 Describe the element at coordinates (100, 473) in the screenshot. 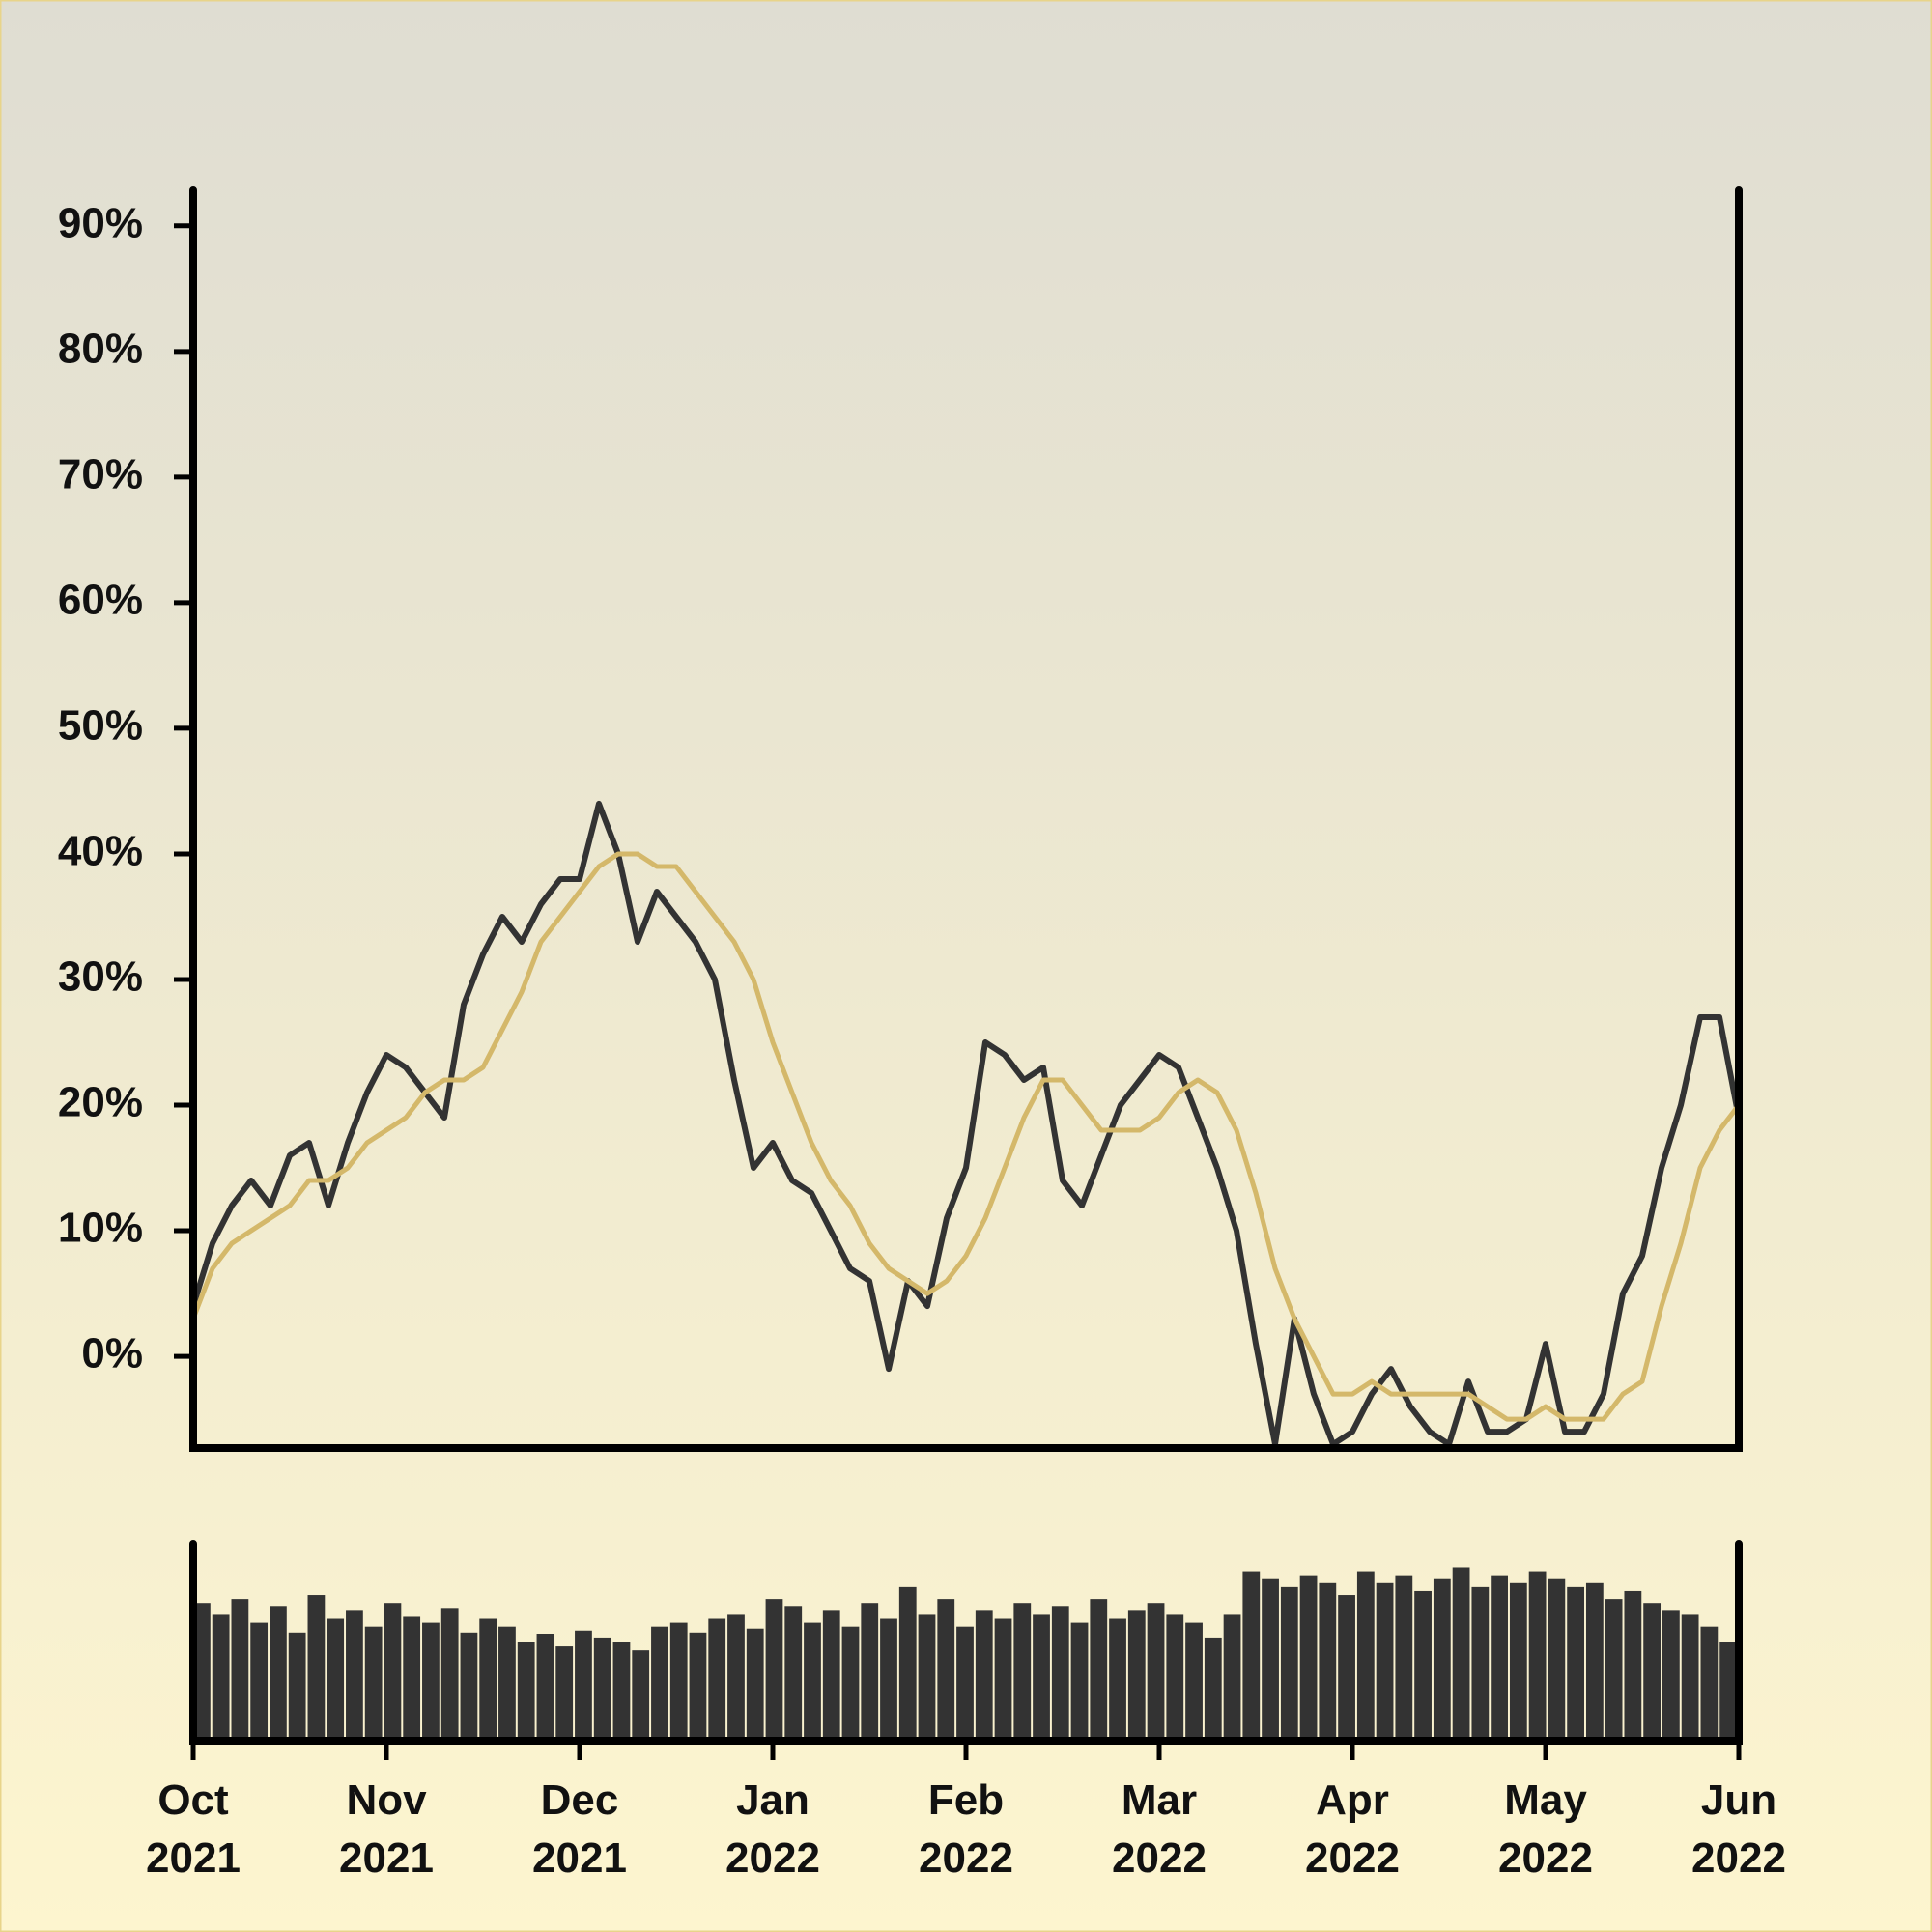

I see `y-tick-label: 70%` at that location.